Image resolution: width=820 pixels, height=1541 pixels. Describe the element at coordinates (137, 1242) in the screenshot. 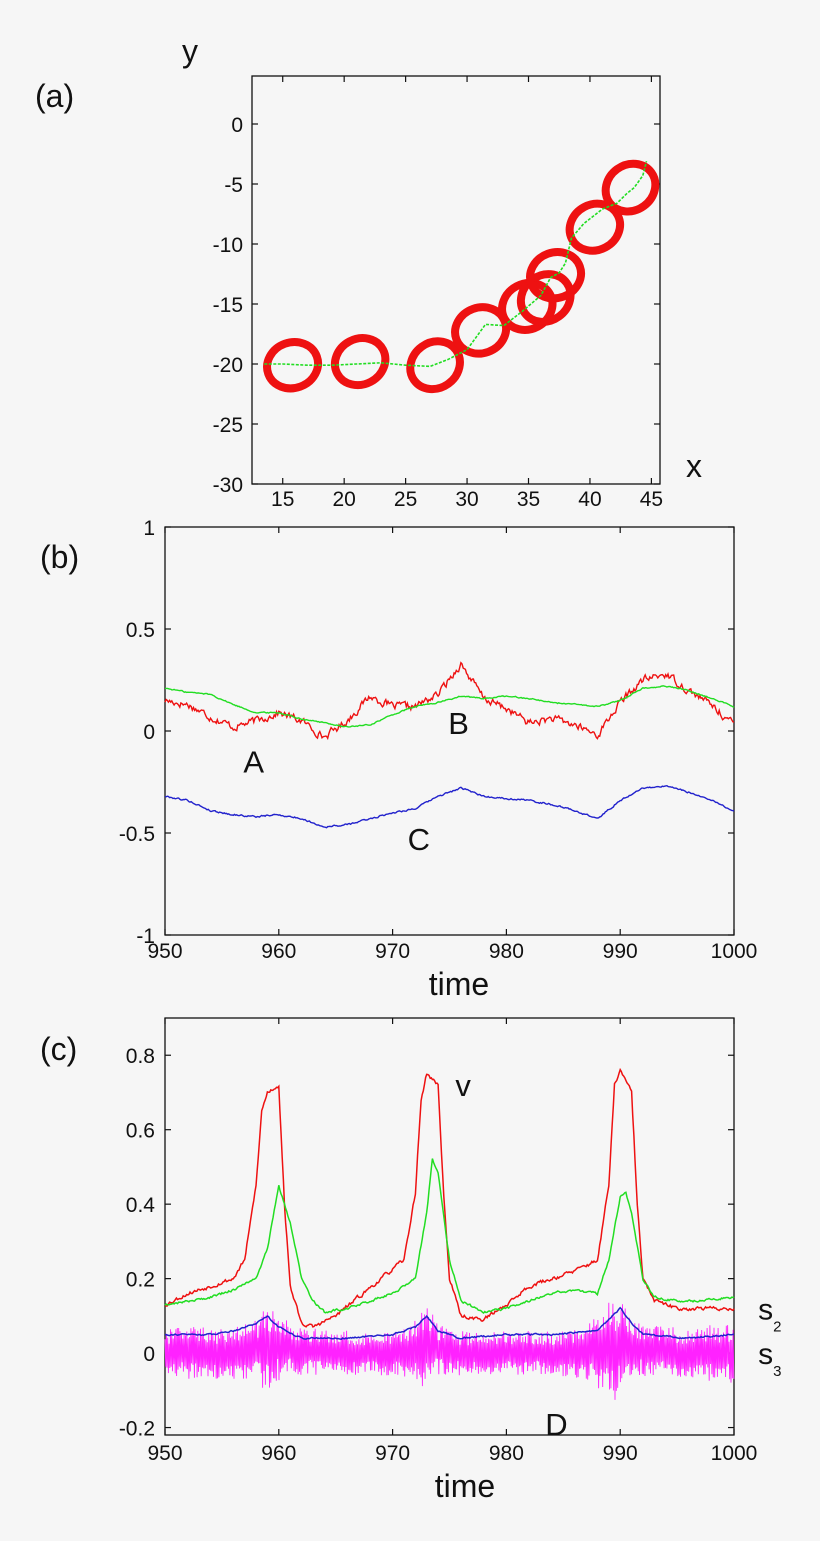

I see `panel-c-y-tick-labels: 0.8 0.6 0.4 0.2 0 -0.2` at that location.